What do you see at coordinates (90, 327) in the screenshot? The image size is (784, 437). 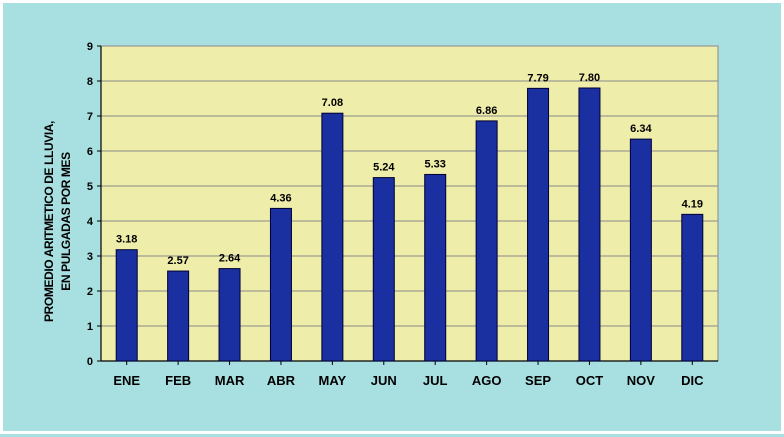 I see `y-tick-label: 1` at bounding box center [90, 327].